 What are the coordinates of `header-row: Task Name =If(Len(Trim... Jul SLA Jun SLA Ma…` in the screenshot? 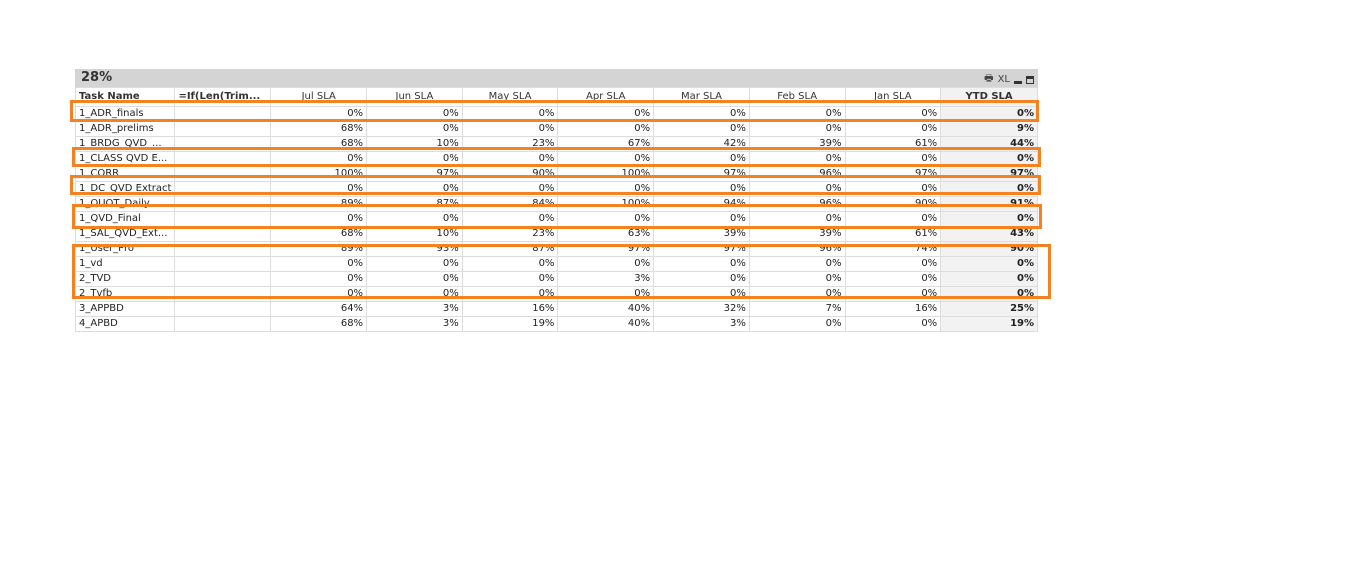 It's located at (556, 97).